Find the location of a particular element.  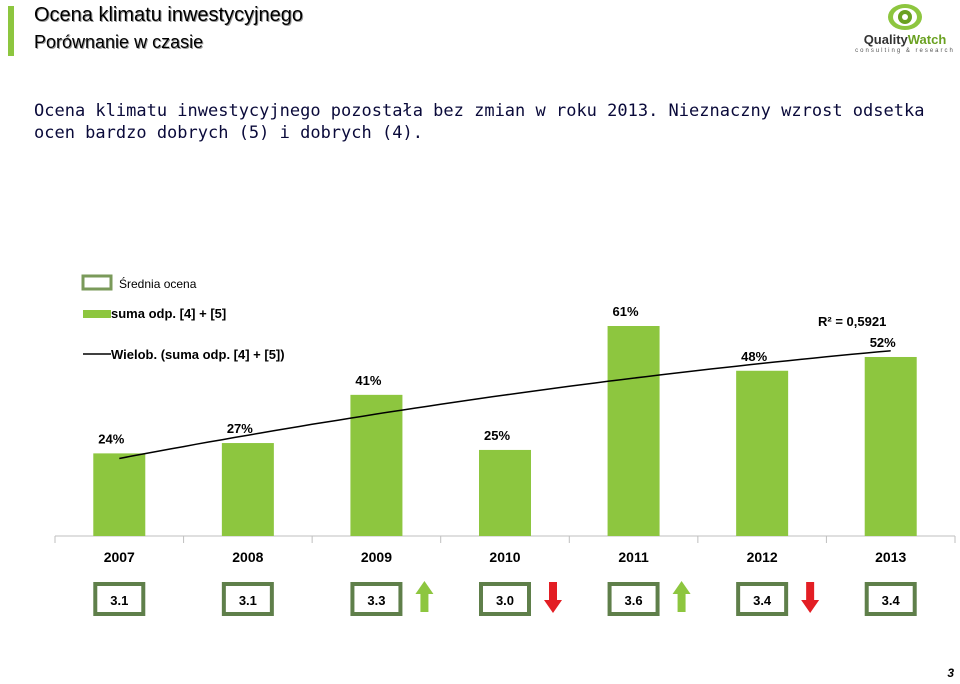

average-value-2012: 3.4 is located at coordinates (762, 600).